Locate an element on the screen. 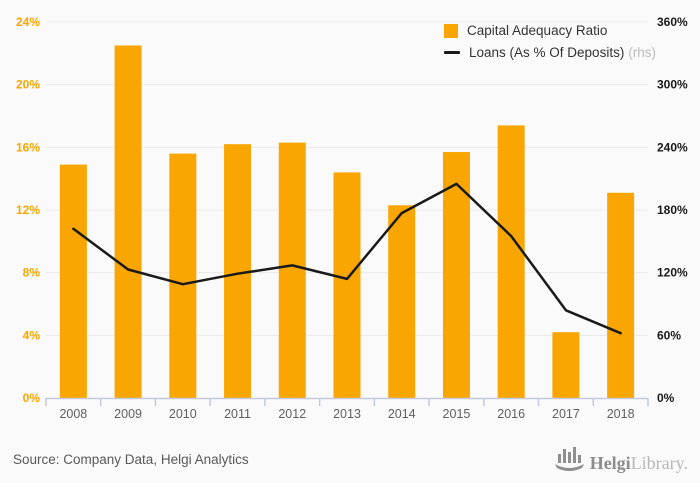  line-series-swatch is located at coordinates (452, 52).